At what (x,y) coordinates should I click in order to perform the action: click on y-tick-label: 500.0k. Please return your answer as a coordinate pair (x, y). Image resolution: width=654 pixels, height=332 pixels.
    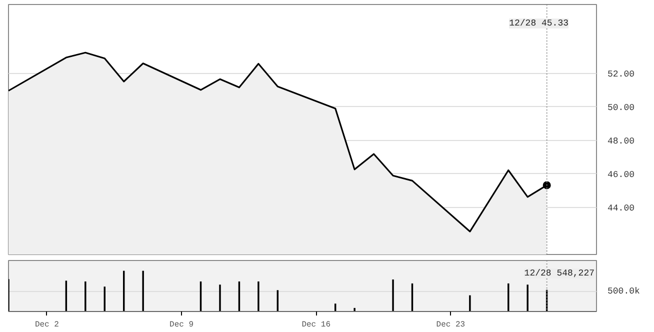
    Looking at the image, I should click on (624, 291).